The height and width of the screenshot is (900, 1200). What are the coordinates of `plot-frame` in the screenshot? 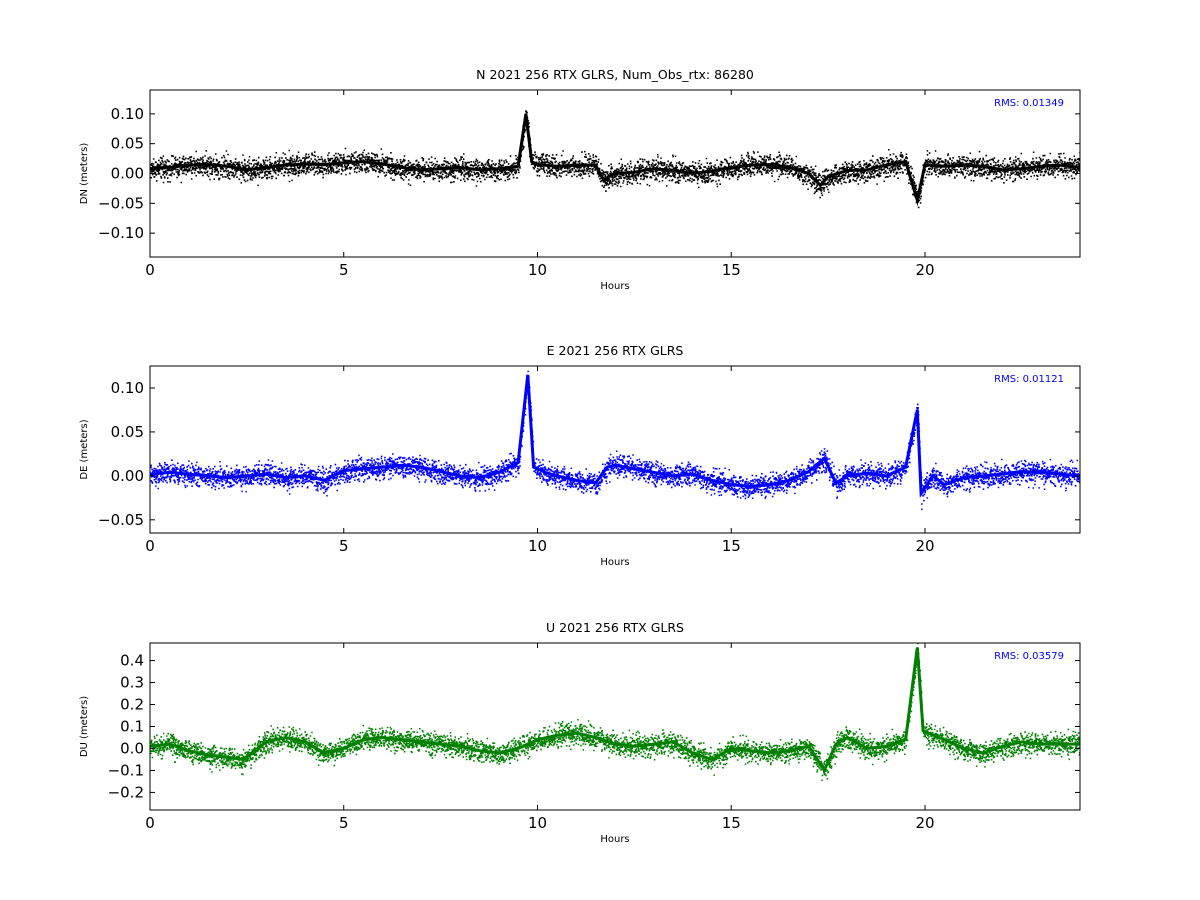 It's located at (615, 449).